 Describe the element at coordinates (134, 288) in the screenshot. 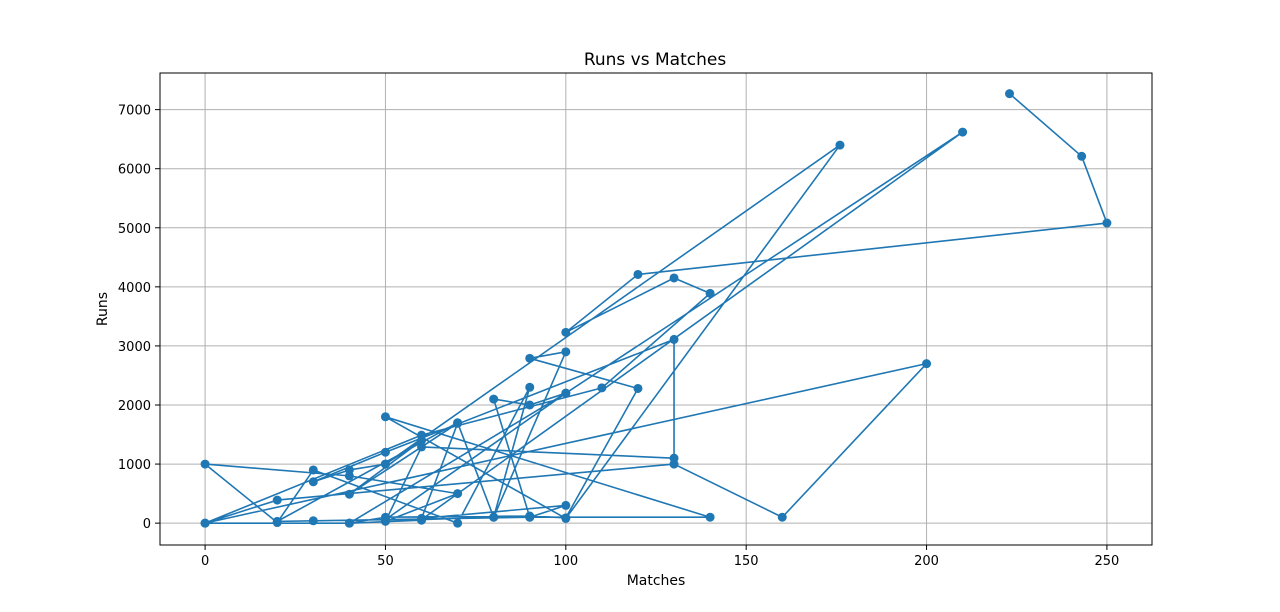

I see `y-tick-label: 4000` at that location.